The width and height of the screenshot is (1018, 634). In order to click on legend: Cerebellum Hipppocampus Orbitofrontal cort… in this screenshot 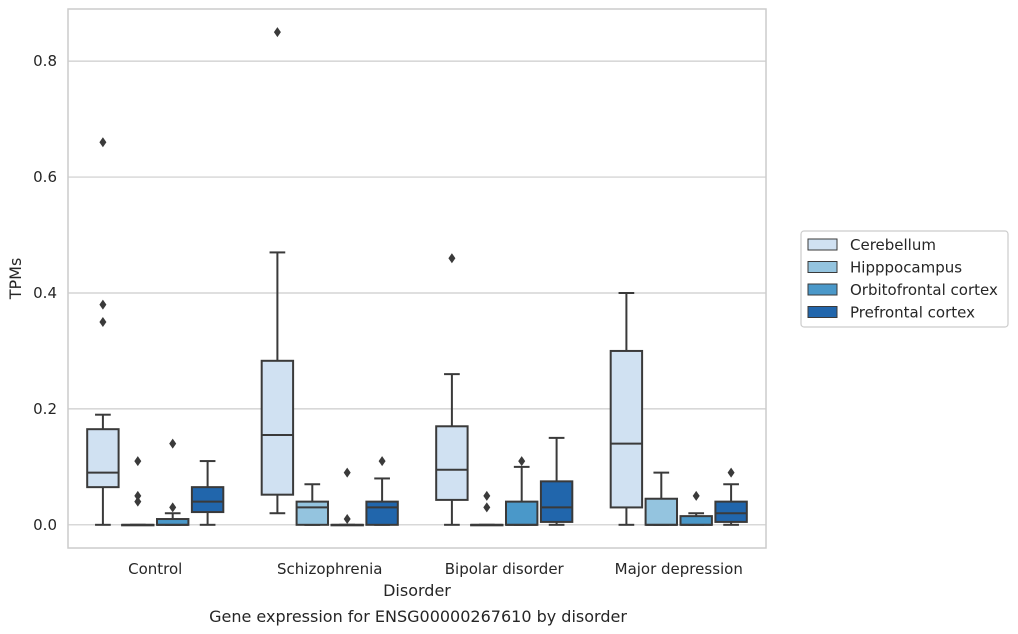, I will do `click(904, 279)`.